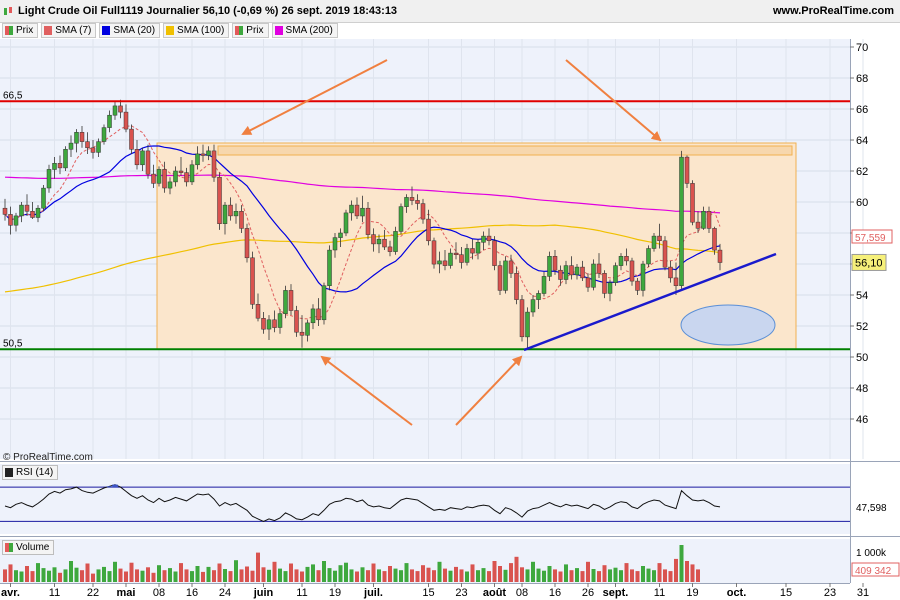  I want to click on sma-price-box, so click(872, 236).